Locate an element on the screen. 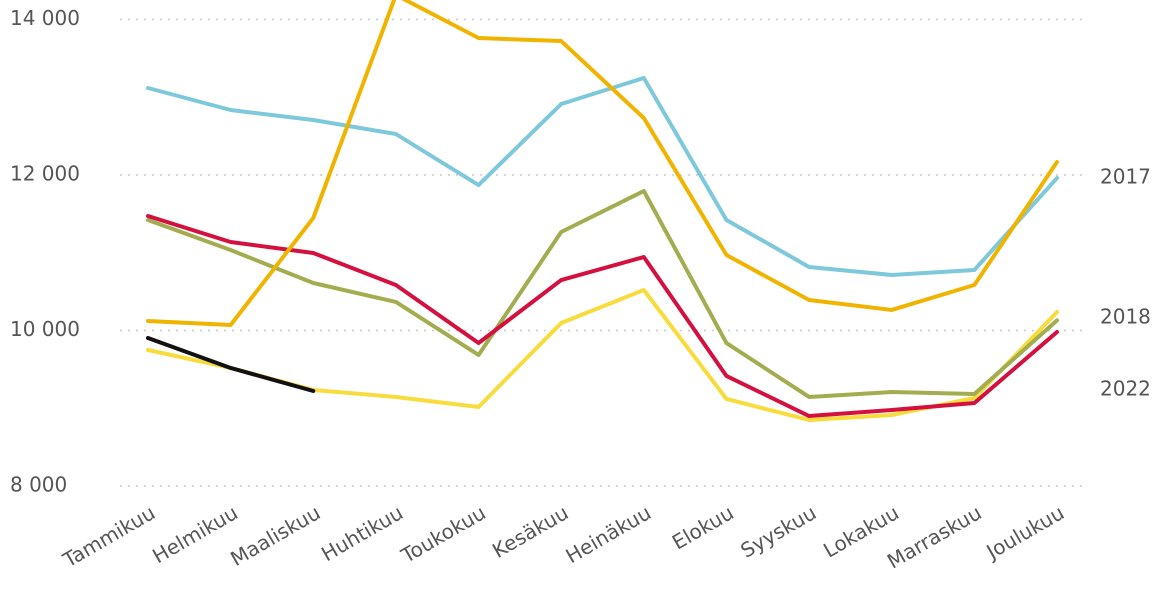  x-tick-label: Heinäkuu is located at coordinates (609, 534).